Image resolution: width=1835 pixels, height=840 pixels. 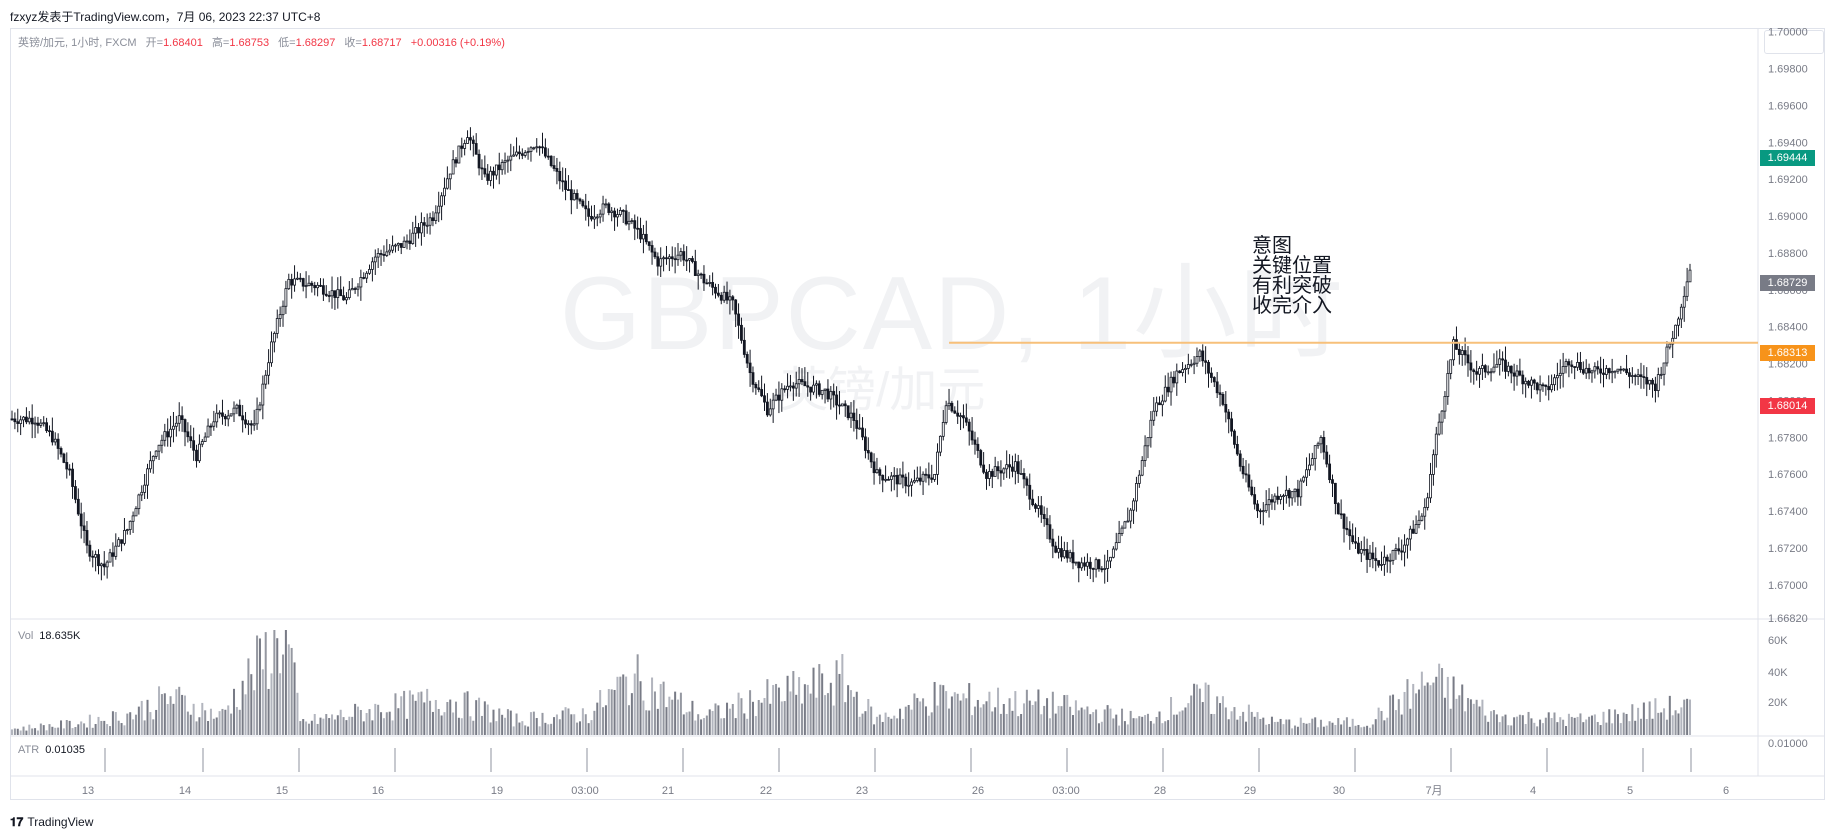 What do you see at coordinates (17, 822) in the screenshot?
I see `tradingview-logo-icon: 𝟏𝟕` at bounding box center [17, 822].